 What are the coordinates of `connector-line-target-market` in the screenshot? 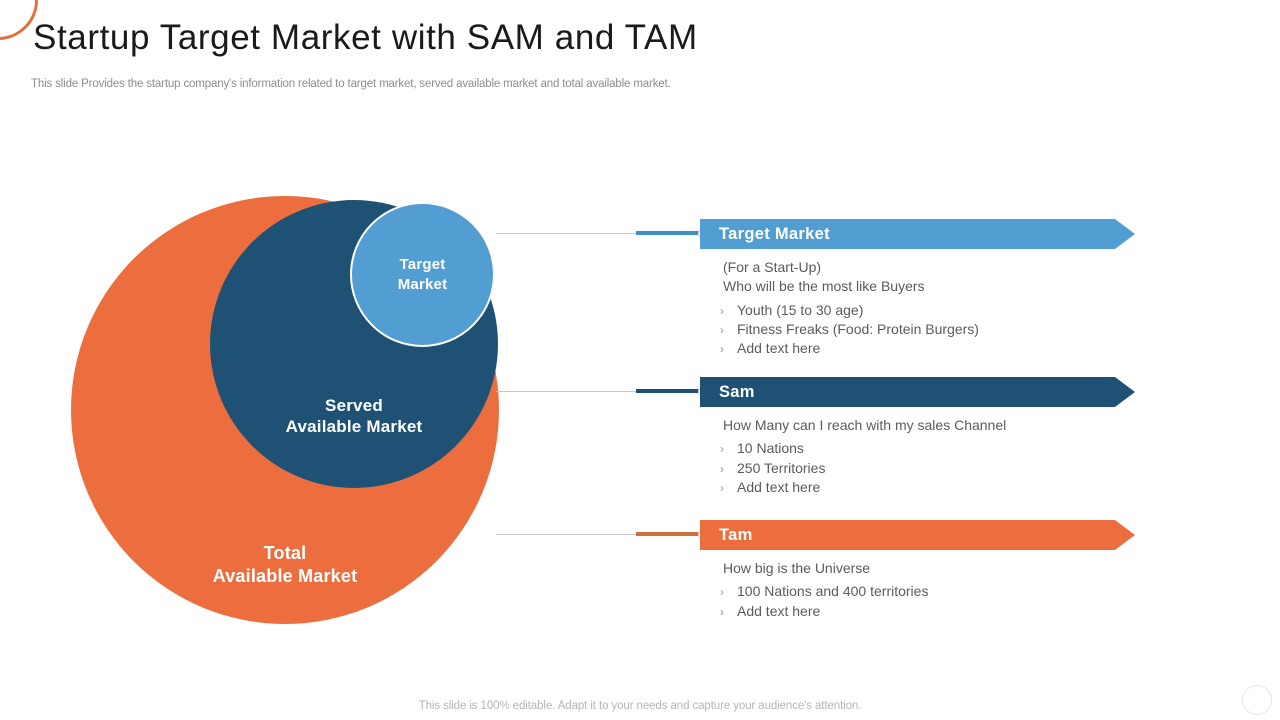 It's located at (568, 233).